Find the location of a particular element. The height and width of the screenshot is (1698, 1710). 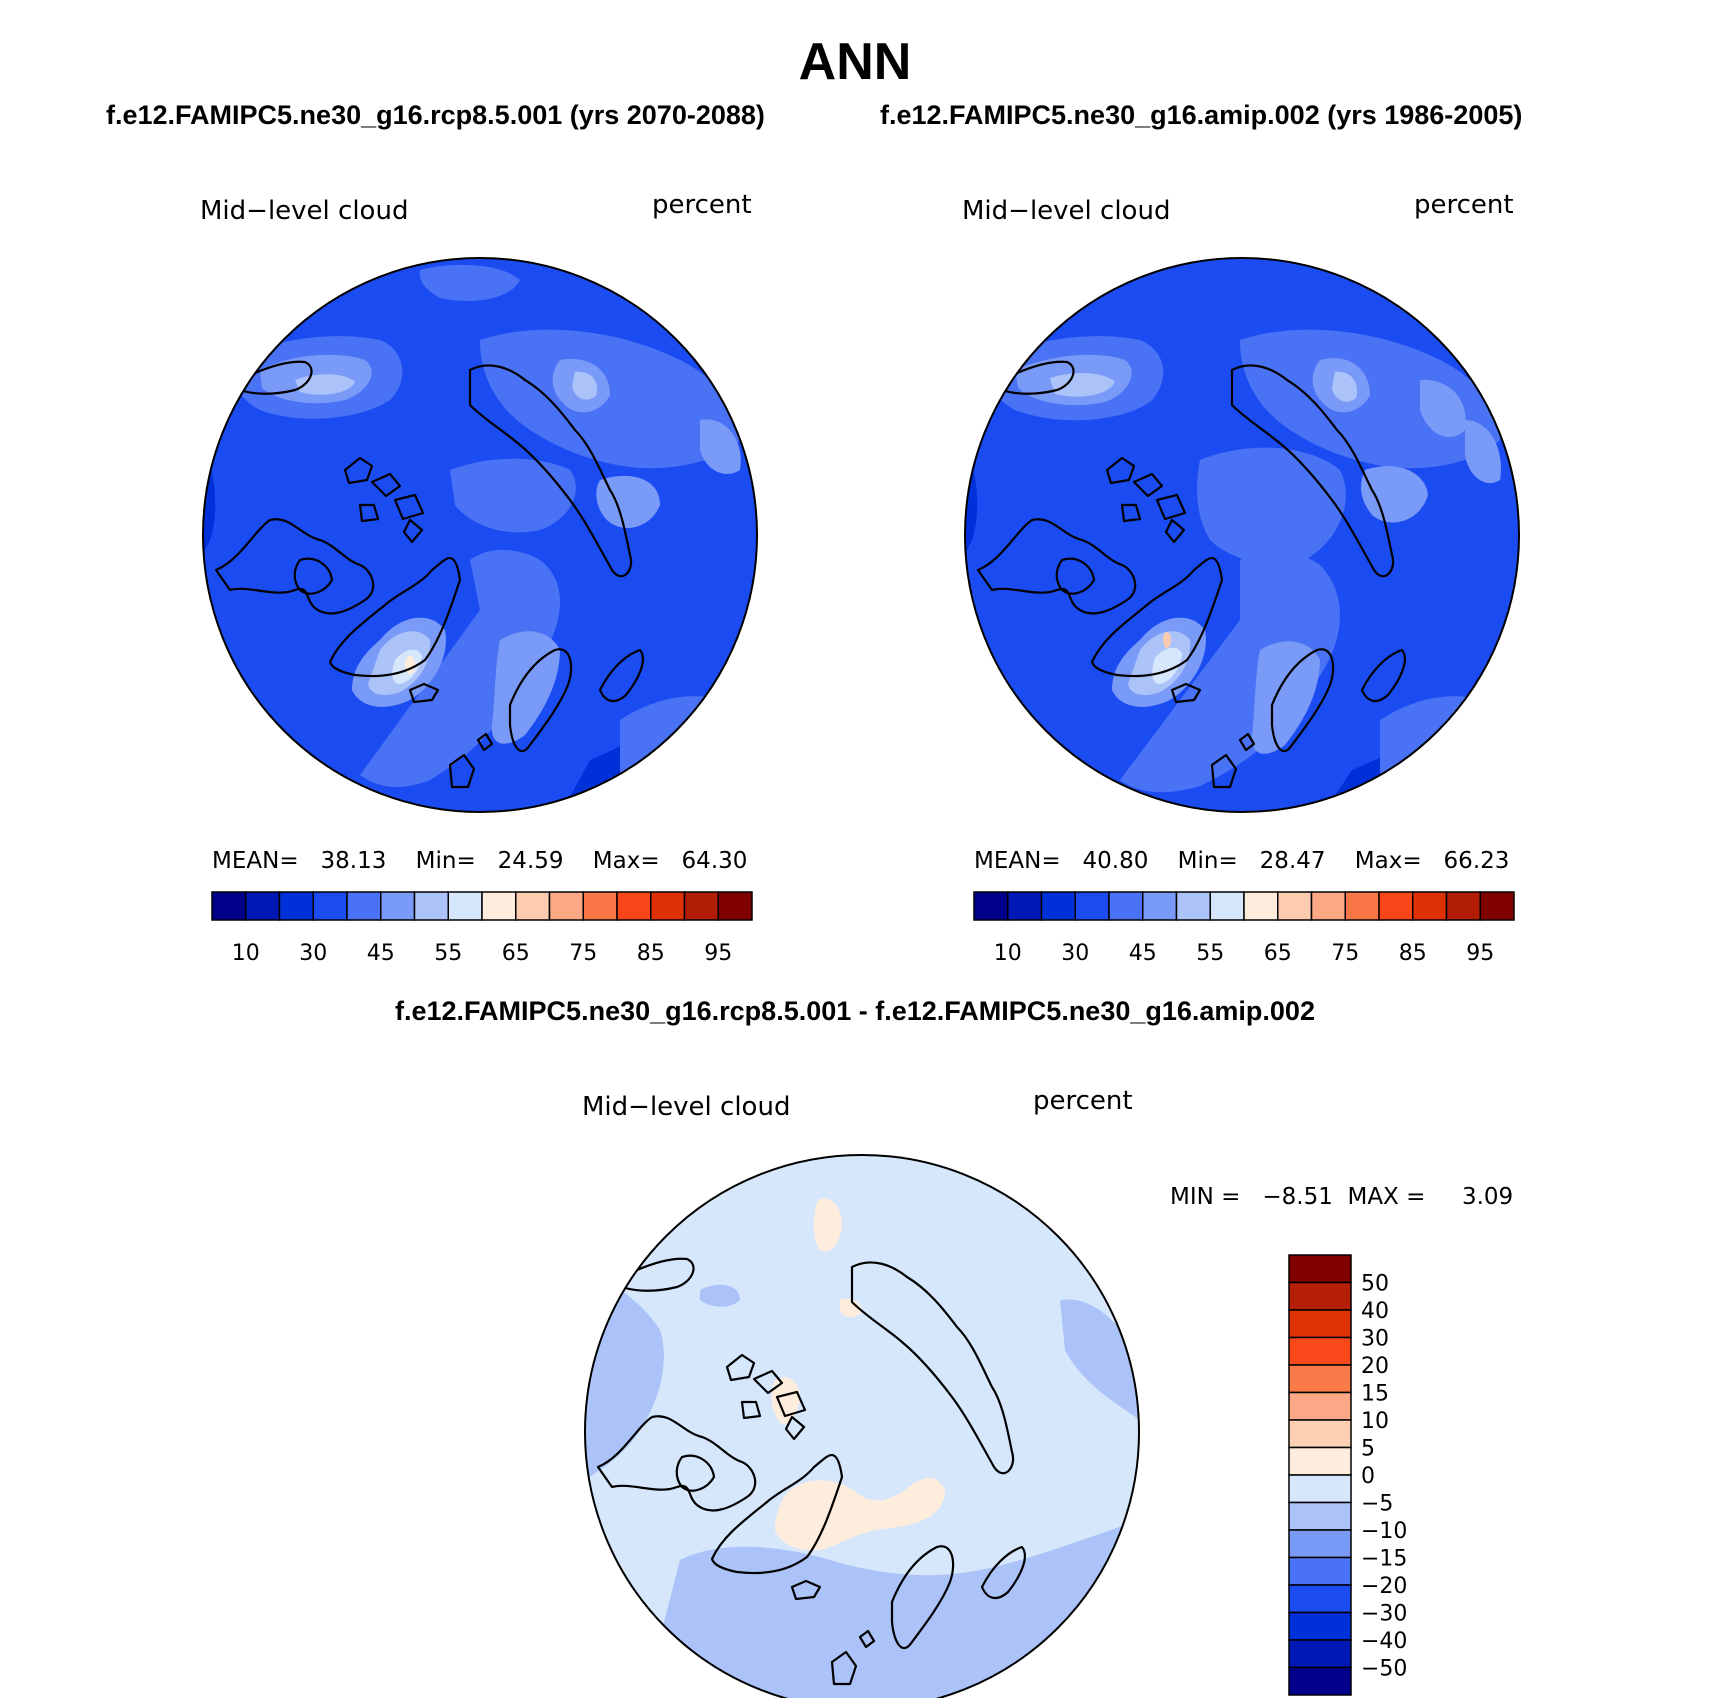

left-mean-label: MEAN= is located at coordinates (255, 861).